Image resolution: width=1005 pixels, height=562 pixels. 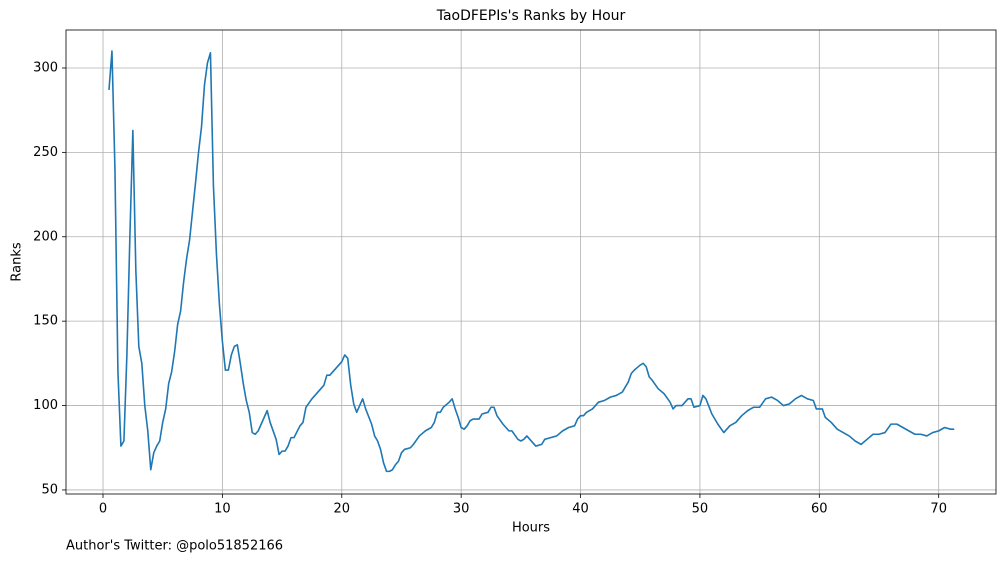 I want to click on y-tick-label: 150, so click(x=45, y=321).